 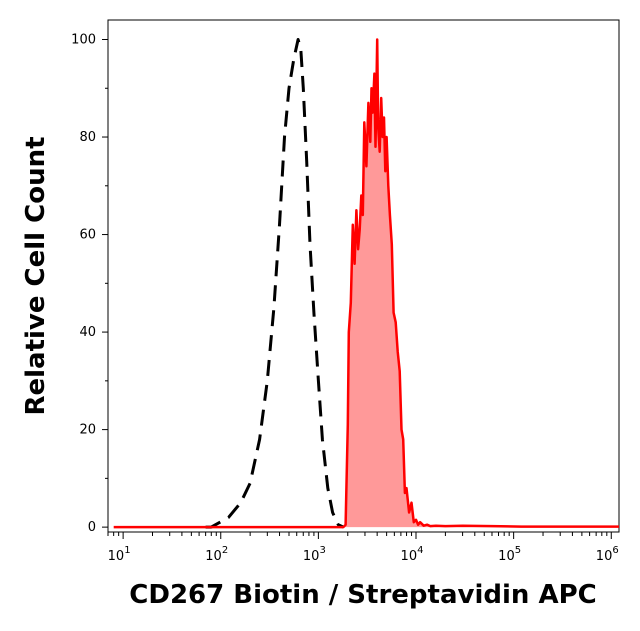 What do you see at coordinates (412, 554) in the screenshot?
I see `x-tick-label: 10⁴` at bounding box center [412, 554].